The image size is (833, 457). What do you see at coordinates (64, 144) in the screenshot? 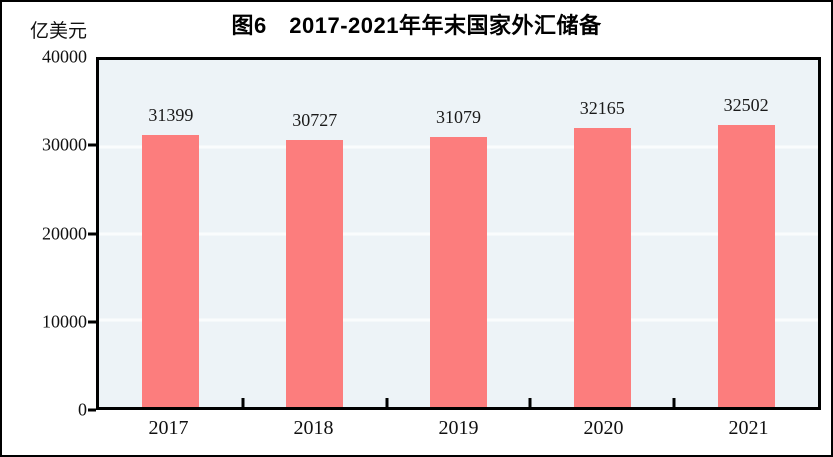
I see `y-tick-label: 30000` at bounding box center [64, 144].